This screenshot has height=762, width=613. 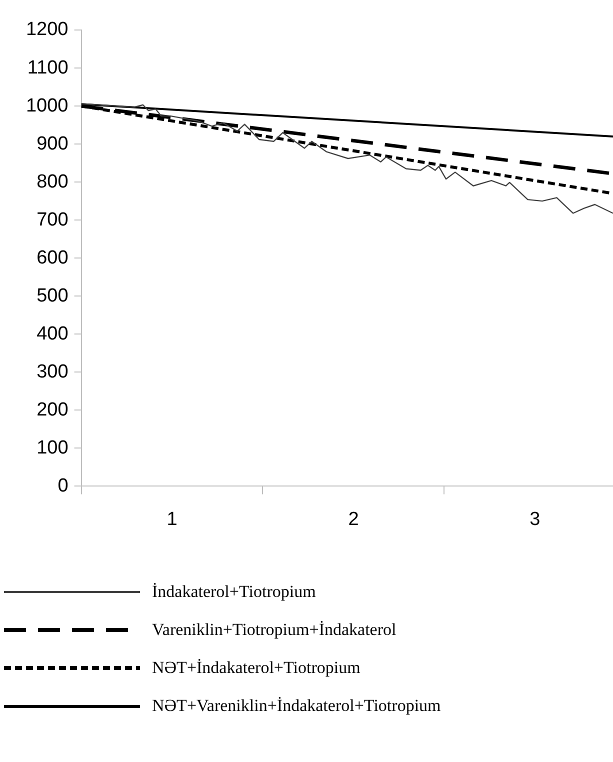 What do you see at coordinates (274, 630) in the screenshot?
I see `legend-label: Vareniklin+Tiotropium+İndakaterol` at bounding box center [274, 630].